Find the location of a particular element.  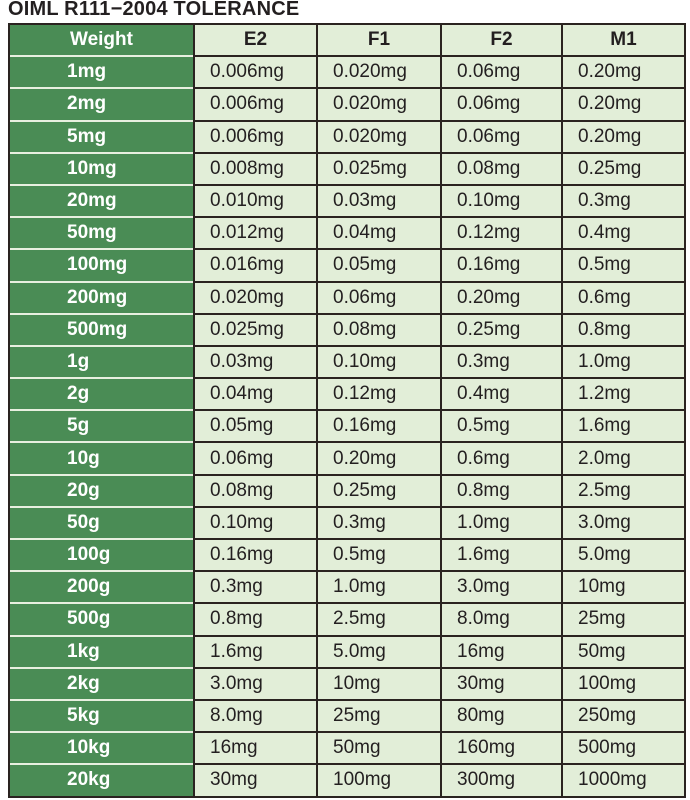

table-row: 100g 0.16mg 0.5mg 1.6mg 5.0mg is located at coordinates (347, 555).